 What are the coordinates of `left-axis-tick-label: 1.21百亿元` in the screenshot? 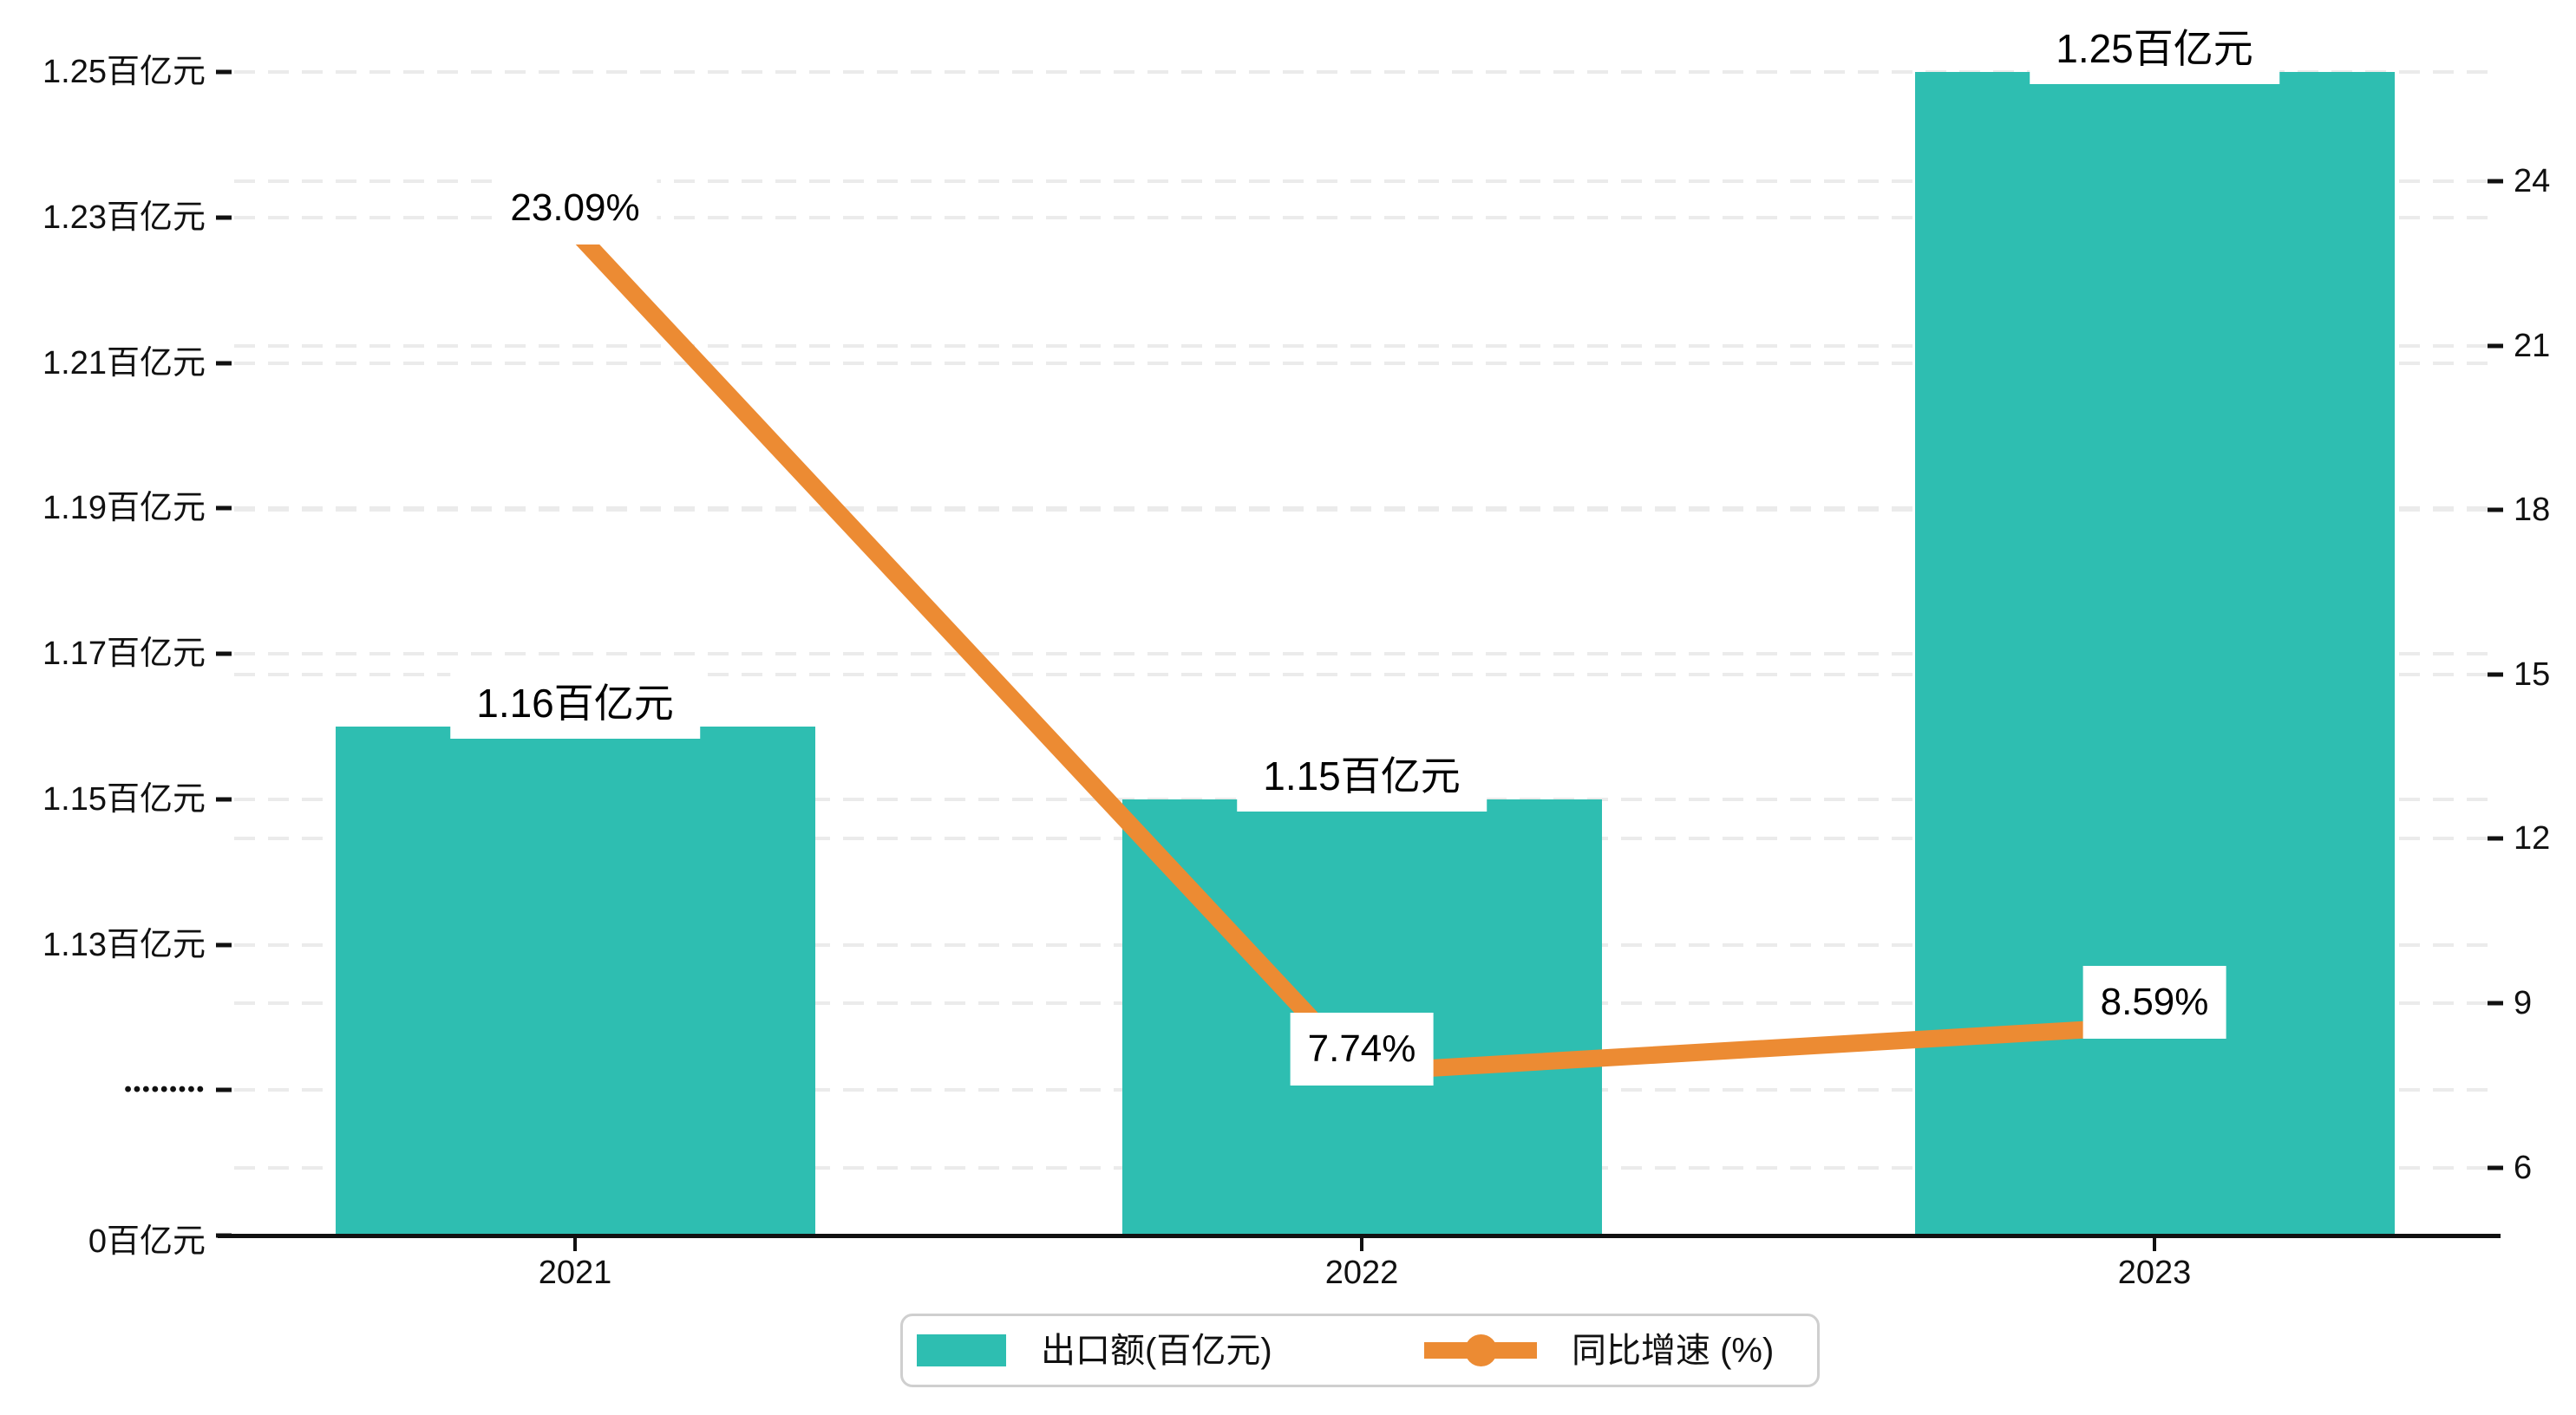 It's located at (124, 362).